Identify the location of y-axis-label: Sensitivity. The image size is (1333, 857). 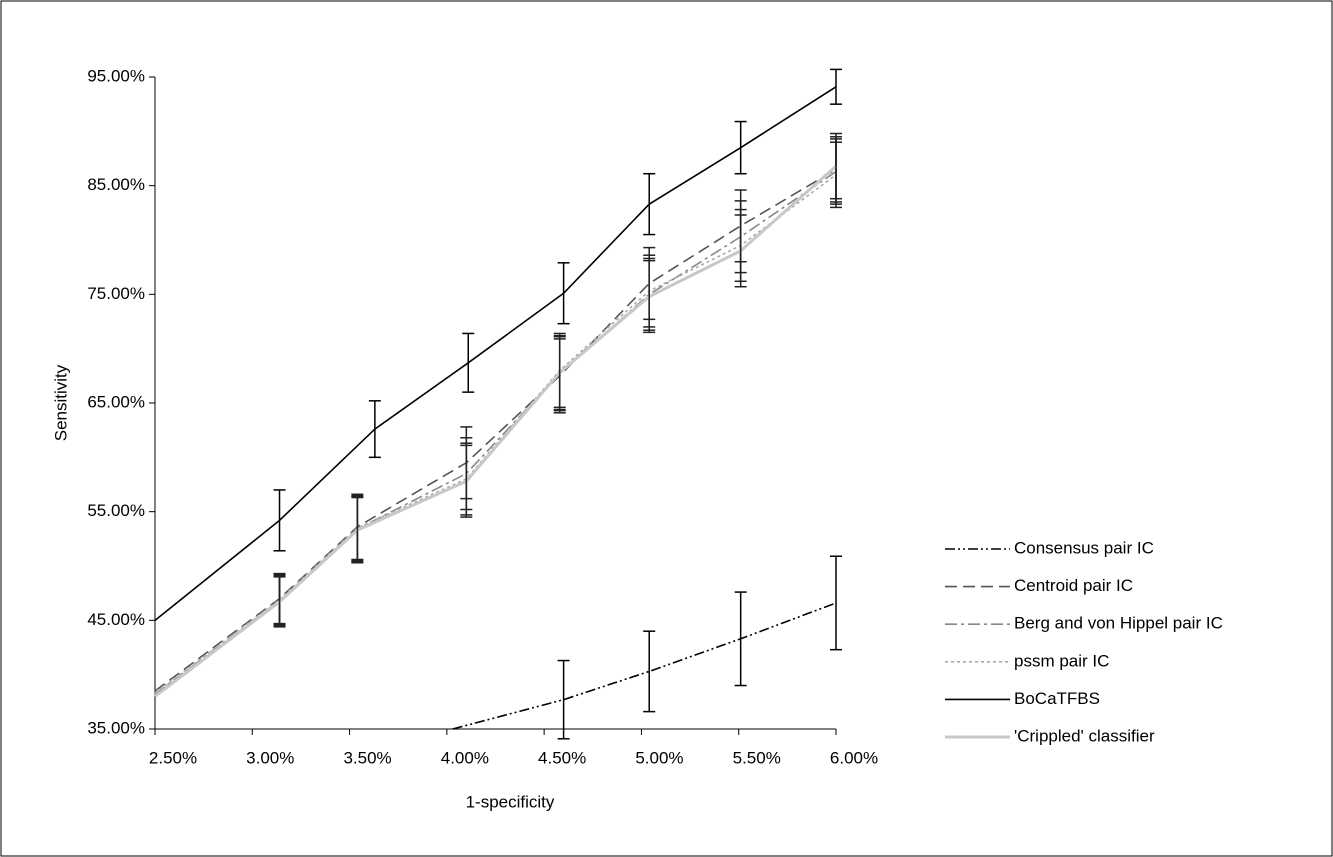
(60, 402).